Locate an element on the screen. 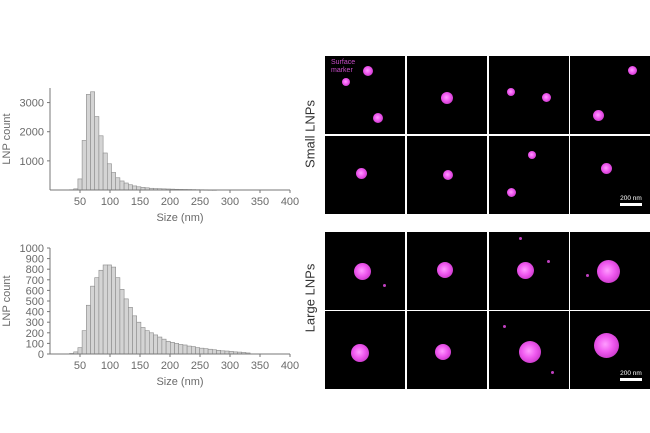 The height and width of the screenshot is (433, 650). y-tick-label: 2000 is located at coordinates (32, 133).